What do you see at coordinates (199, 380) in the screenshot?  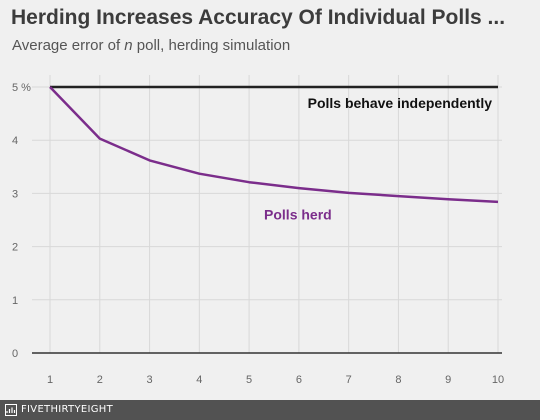 I see `x-tick-label: 4` at bounding box center [199, 380].